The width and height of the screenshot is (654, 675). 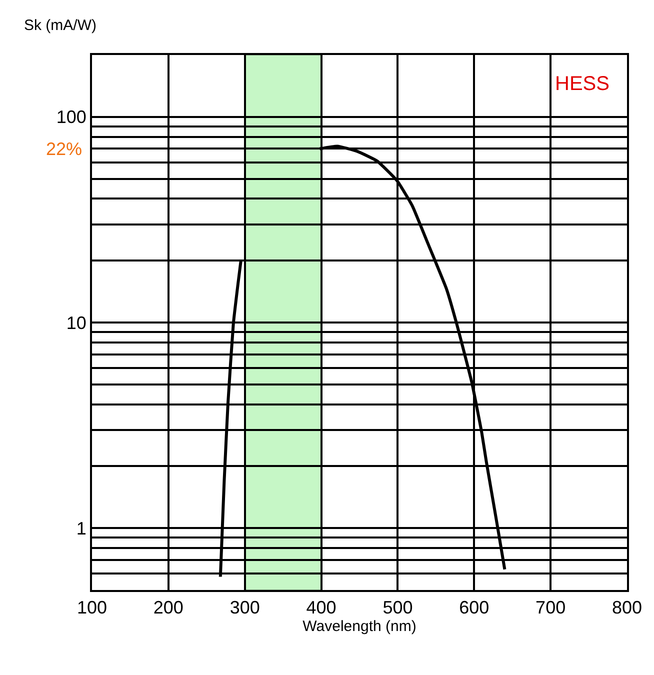 What do you see at coordinates (359, 627) in the screenshot?
I see `x-axis-title: Wavelength (nm)` at bounding box center [359, 627].